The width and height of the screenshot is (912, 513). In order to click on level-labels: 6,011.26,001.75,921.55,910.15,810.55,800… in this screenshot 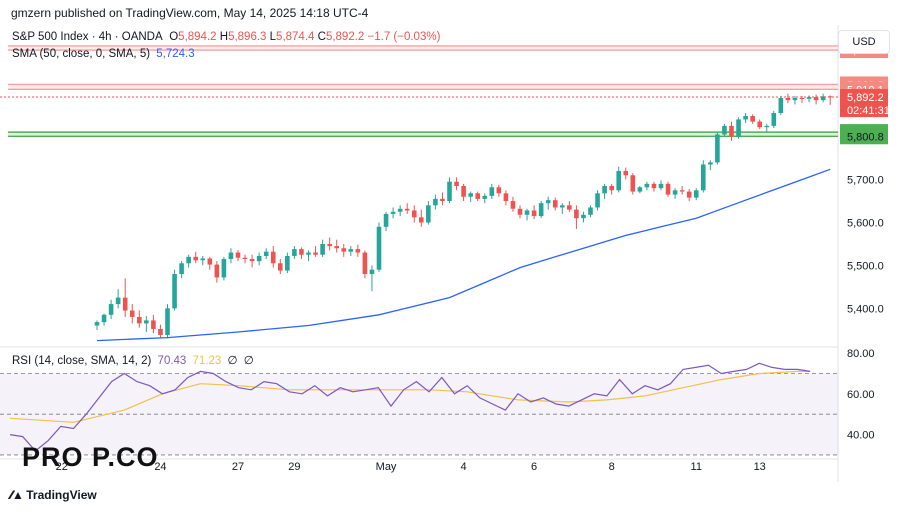, I will do `click(865, 91)`.